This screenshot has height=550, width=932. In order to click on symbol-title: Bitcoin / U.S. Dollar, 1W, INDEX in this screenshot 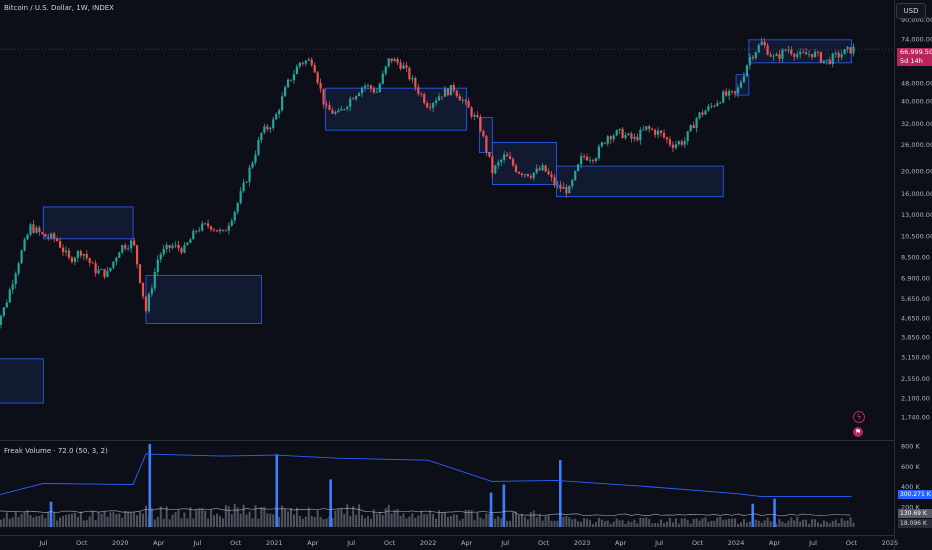, I will do `click(59, 8)`.